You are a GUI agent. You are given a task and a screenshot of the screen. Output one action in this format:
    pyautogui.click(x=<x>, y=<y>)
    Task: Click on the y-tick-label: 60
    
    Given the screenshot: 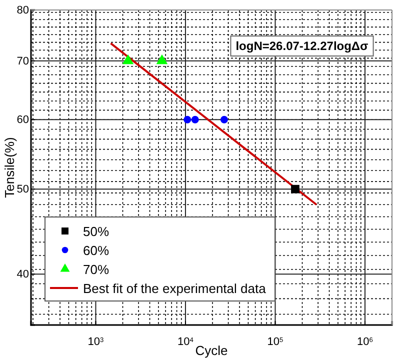 What is the action you would take?
    pyautogui.click(x=22, y=120)
    